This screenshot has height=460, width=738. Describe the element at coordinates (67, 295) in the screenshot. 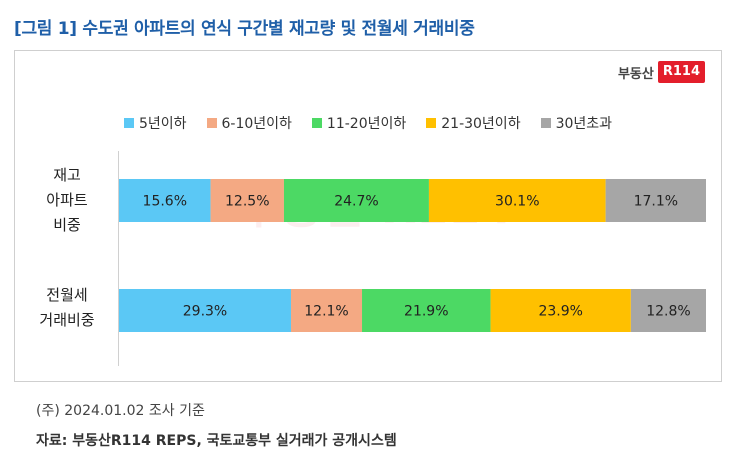

I see `category-label-line: 전월세` at that location.